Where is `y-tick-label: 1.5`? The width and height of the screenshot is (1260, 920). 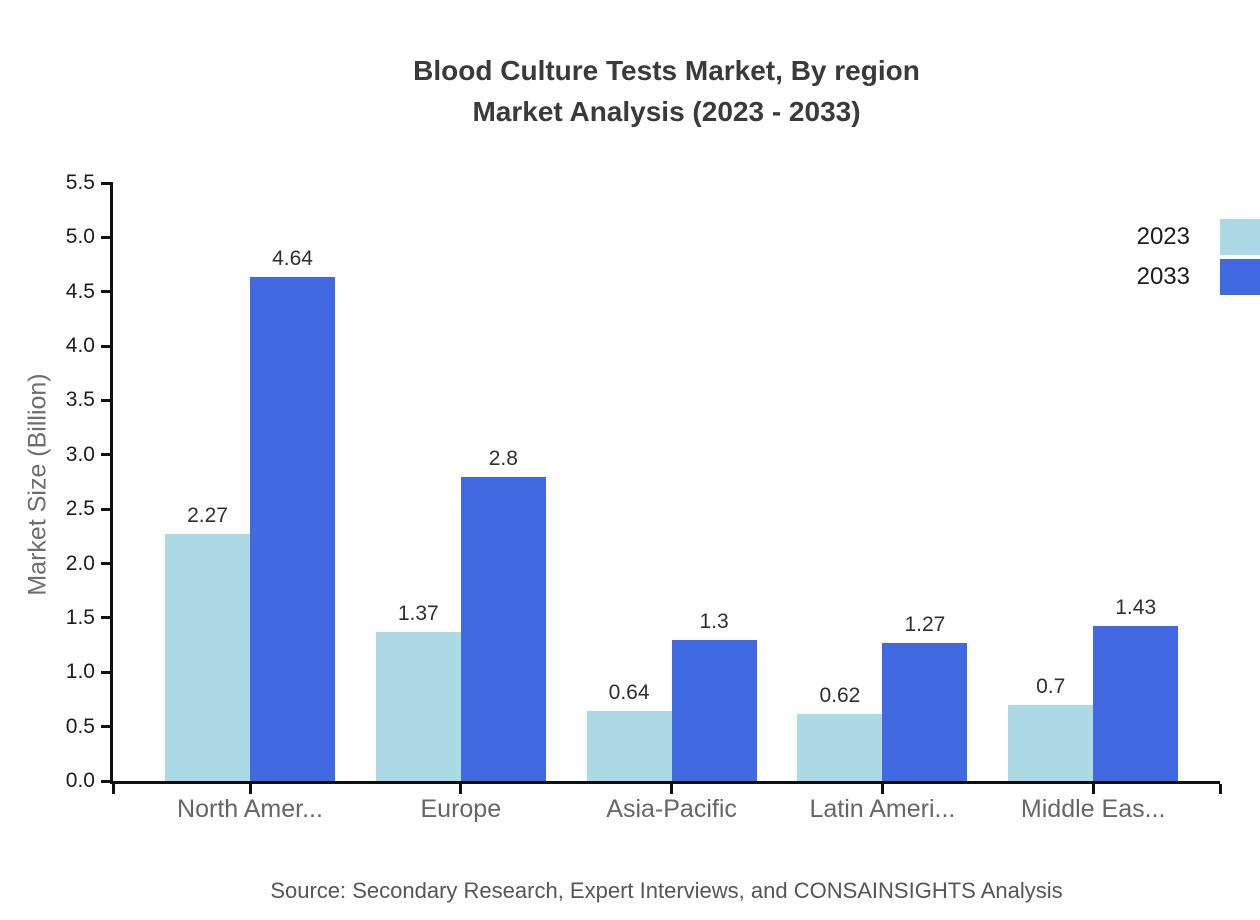 y-tick-label: 1.5 is located at coordinates (80, 617).